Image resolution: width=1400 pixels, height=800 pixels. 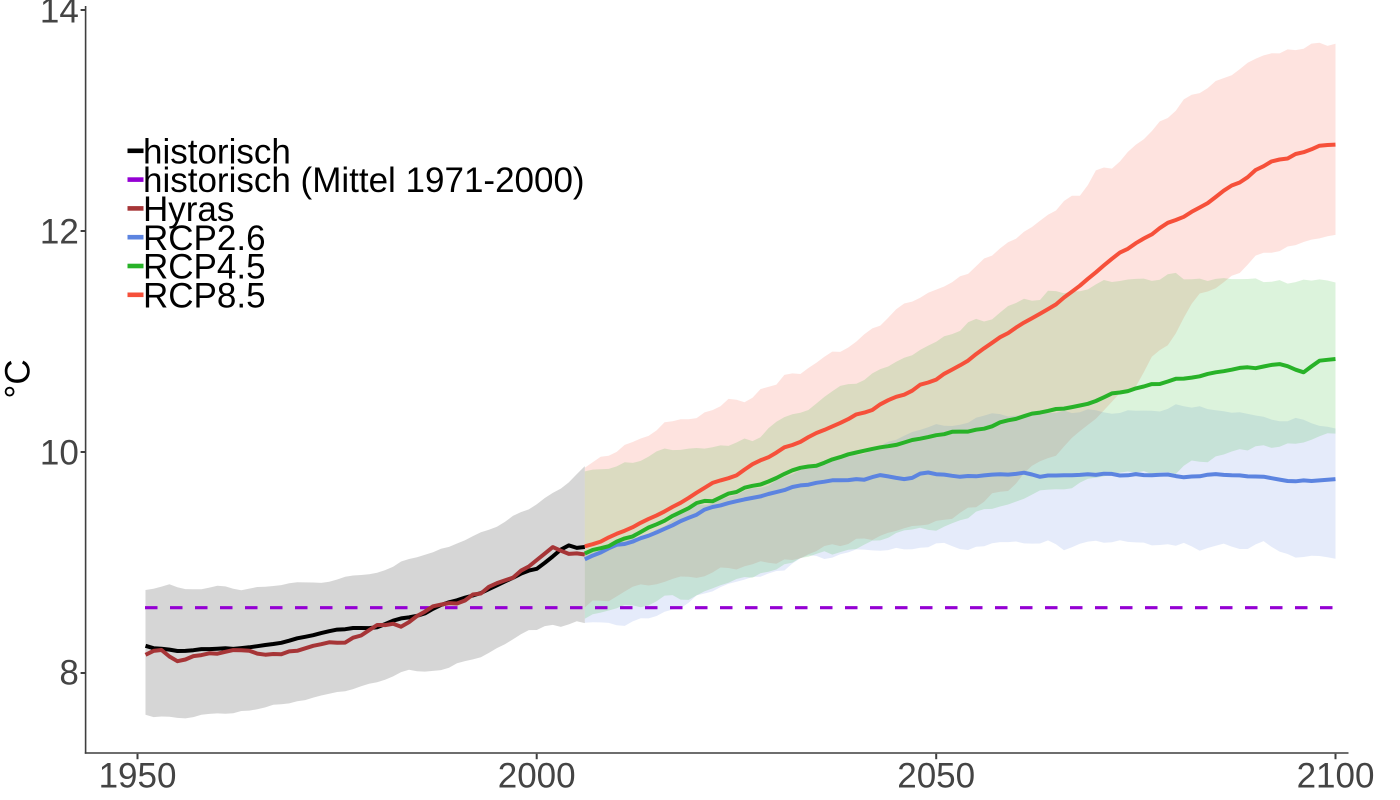 What do you see at coordinates (204, 295) in the screenshot?
I see `svg-text: RCP8.5` at bounding box center [204, 295].